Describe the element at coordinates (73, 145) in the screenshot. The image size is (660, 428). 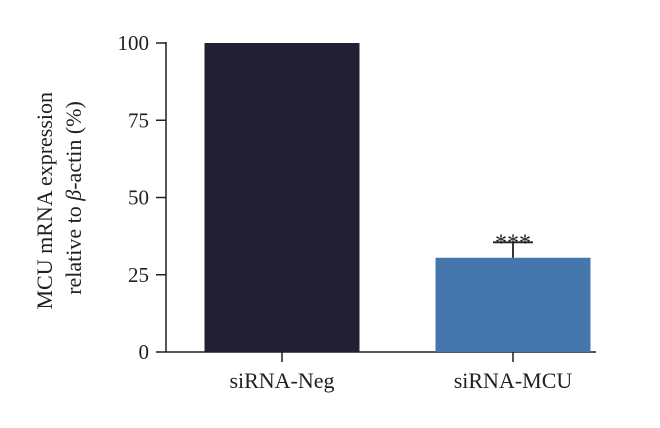
I see `y-axis-title-suffix: -actin (%)` at that location.